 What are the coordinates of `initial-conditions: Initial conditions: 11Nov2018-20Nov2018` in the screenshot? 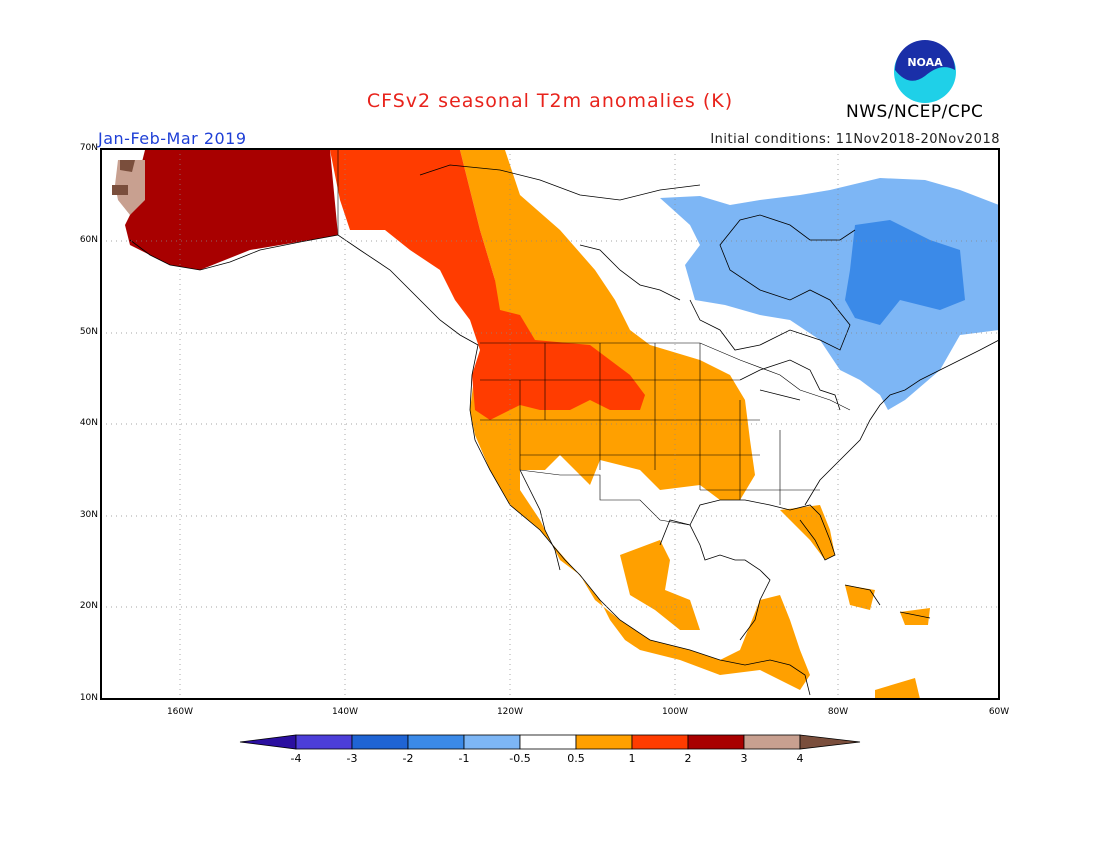 It's located at (855, 139).